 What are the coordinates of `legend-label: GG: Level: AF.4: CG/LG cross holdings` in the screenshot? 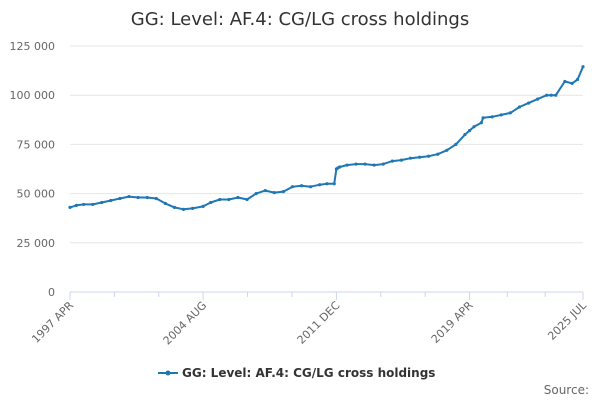 It's located at (308, 373).